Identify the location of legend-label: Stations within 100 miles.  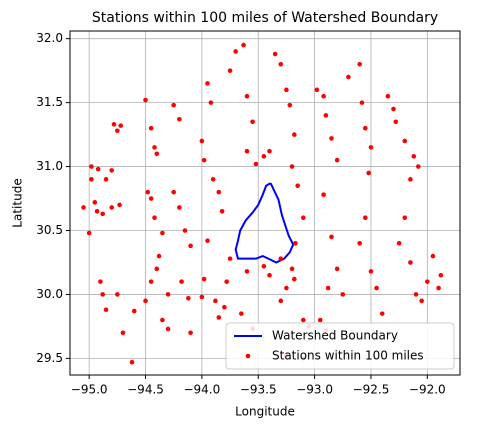
(348, 356).